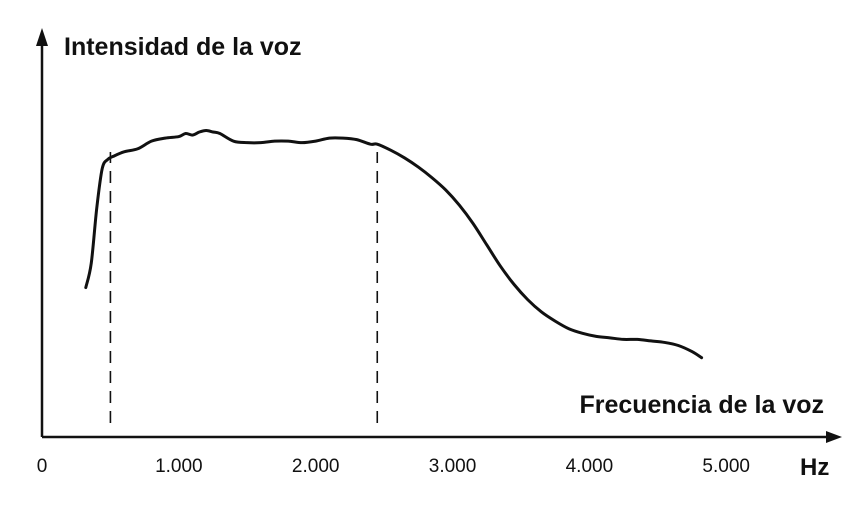  What do you see at coordinates (814, 467) in the screenshot?
I see `x-axis-unit: Hz` at bounding box center [814, 467].